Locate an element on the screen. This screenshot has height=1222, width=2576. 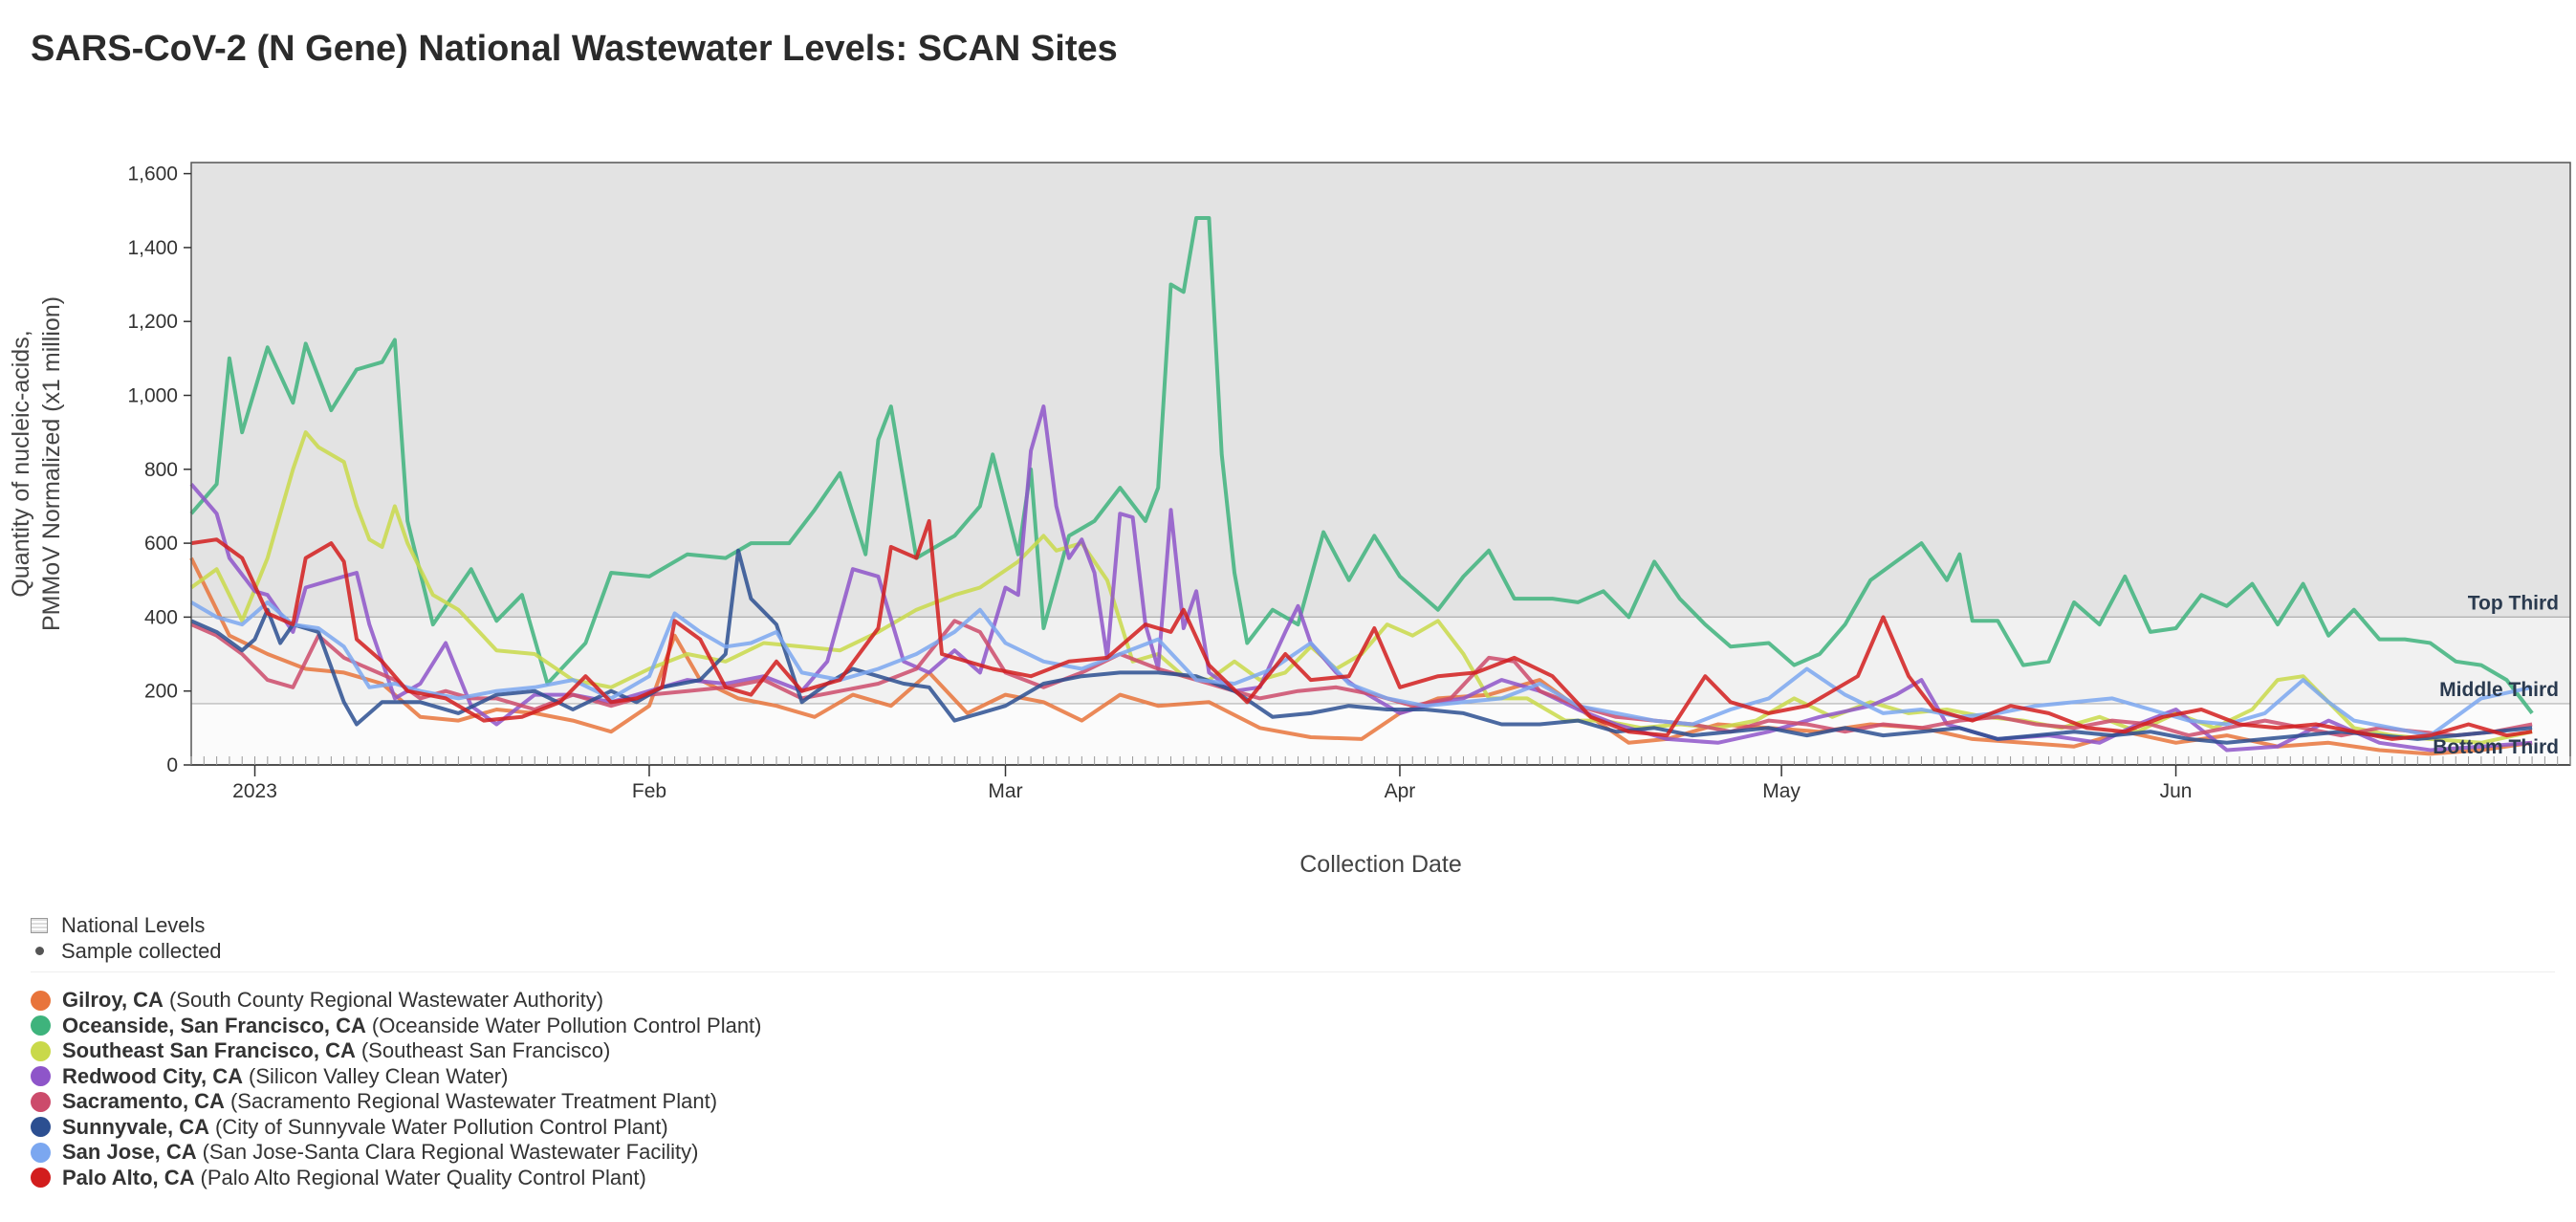
y-tick-label: 600 is located at coordinates (161, 544).